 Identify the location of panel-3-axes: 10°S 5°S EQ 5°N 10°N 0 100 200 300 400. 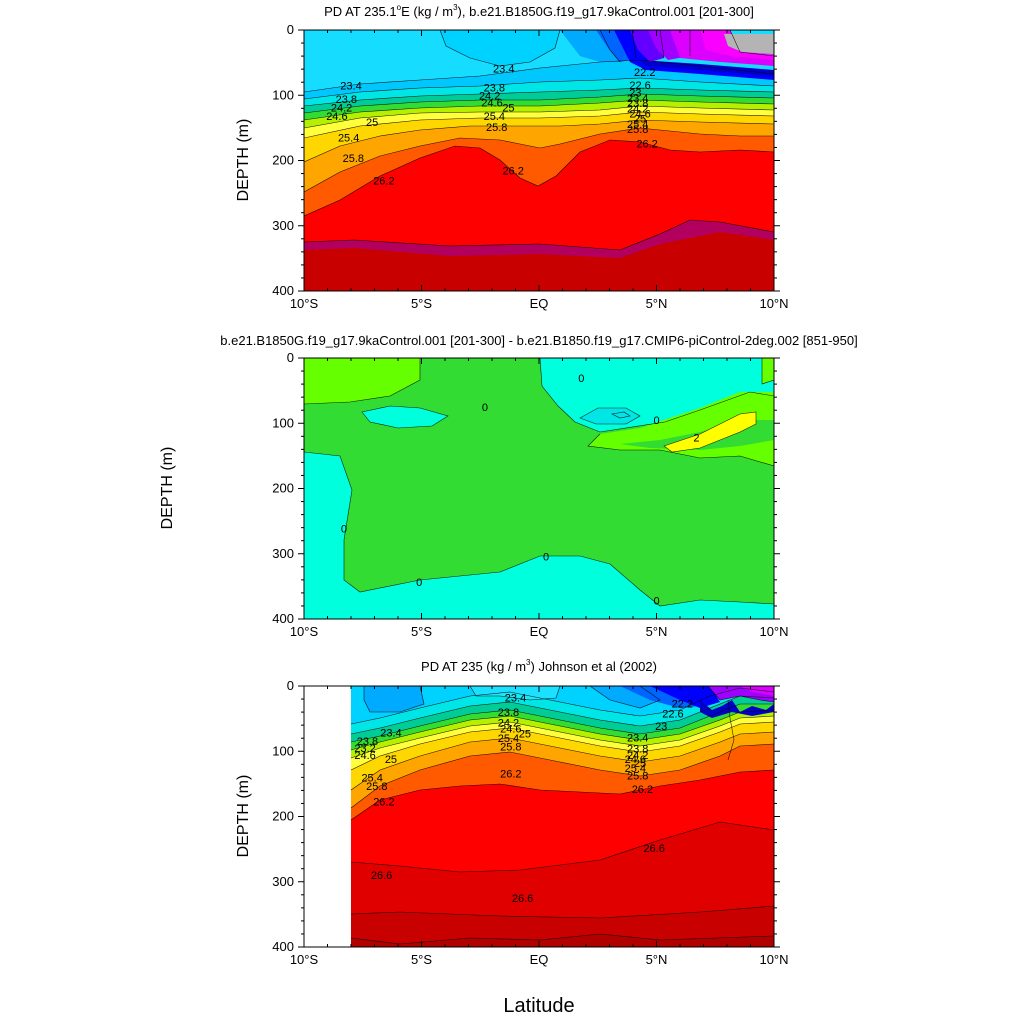
(530, 822).